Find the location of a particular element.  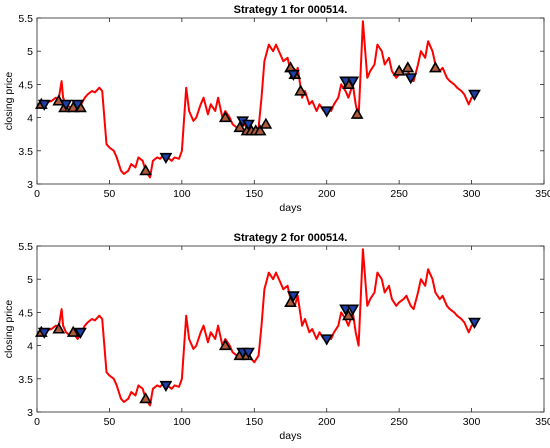

chart-title: Strategy 2 for 000514. is located at coordinates (291, 238).